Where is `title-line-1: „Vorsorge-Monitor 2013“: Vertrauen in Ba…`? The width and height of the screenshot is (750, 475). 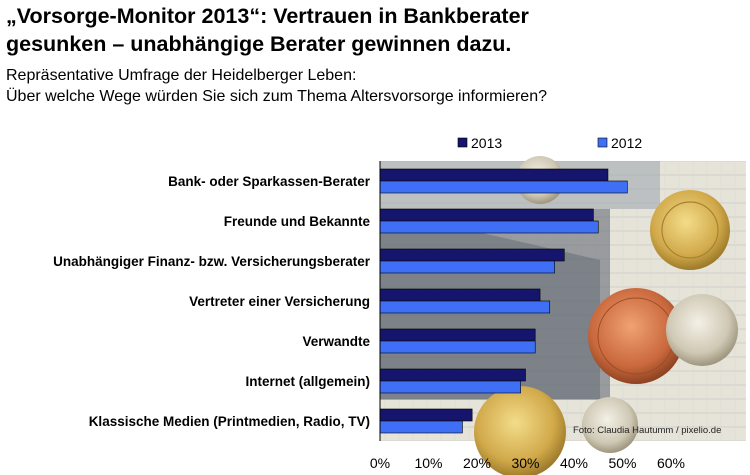 title-line-1: „Vorsorge-Monitor 2013“: Vertrauen in Ba… is located at coordinates (267, 16).